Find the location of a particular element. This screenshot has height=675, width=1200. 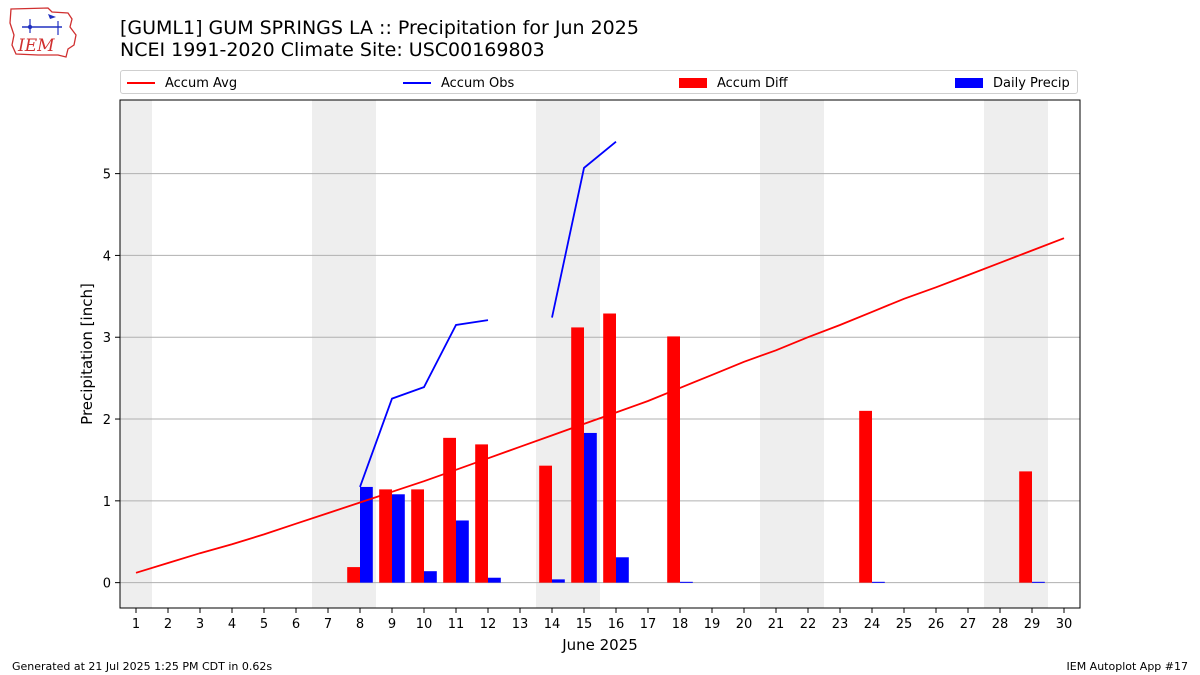

x-tick-label-12: 12 is located at coordinates (488, 624).